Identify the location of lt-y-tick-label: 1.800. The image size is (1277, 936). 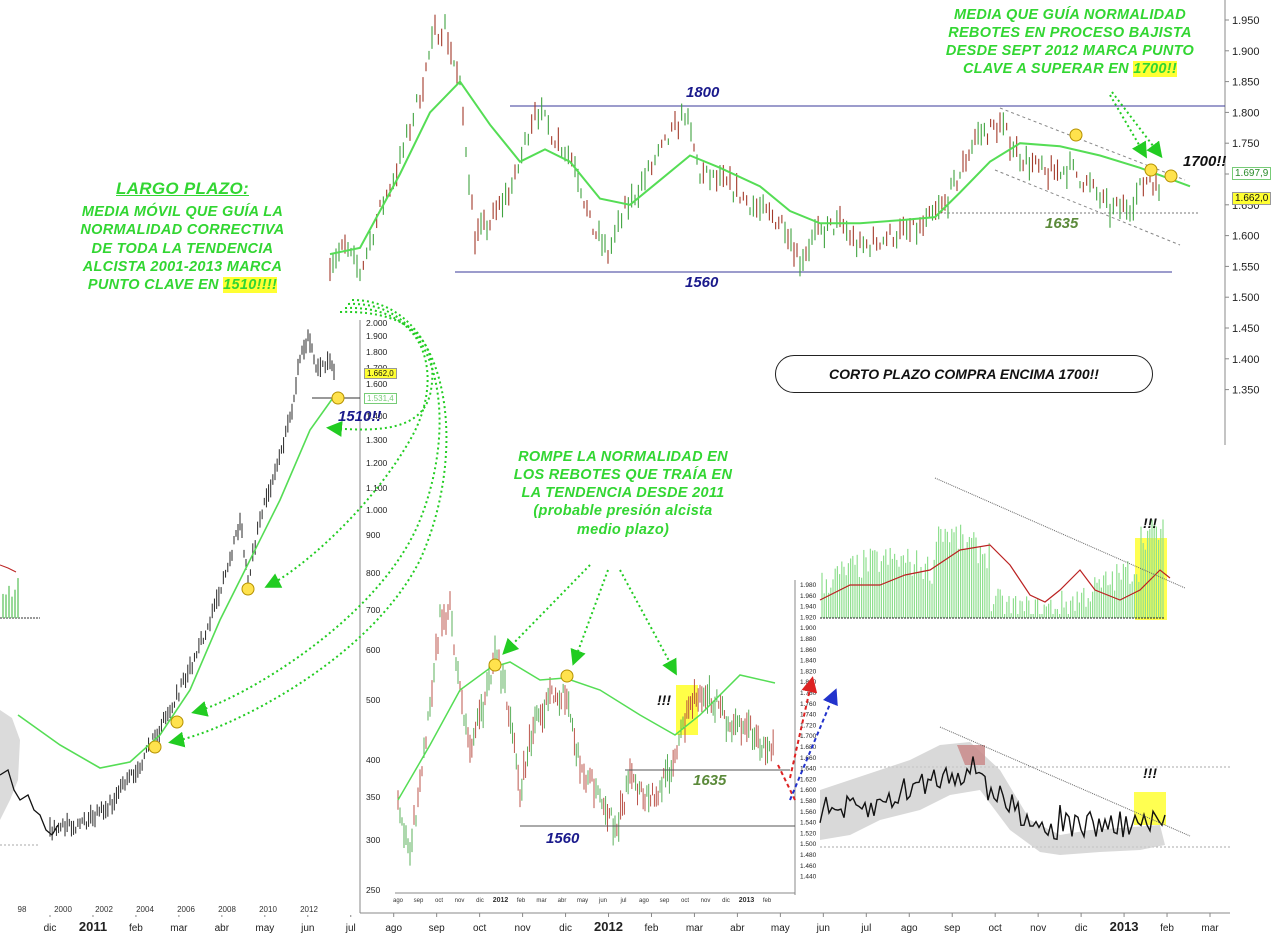
(377, 352).